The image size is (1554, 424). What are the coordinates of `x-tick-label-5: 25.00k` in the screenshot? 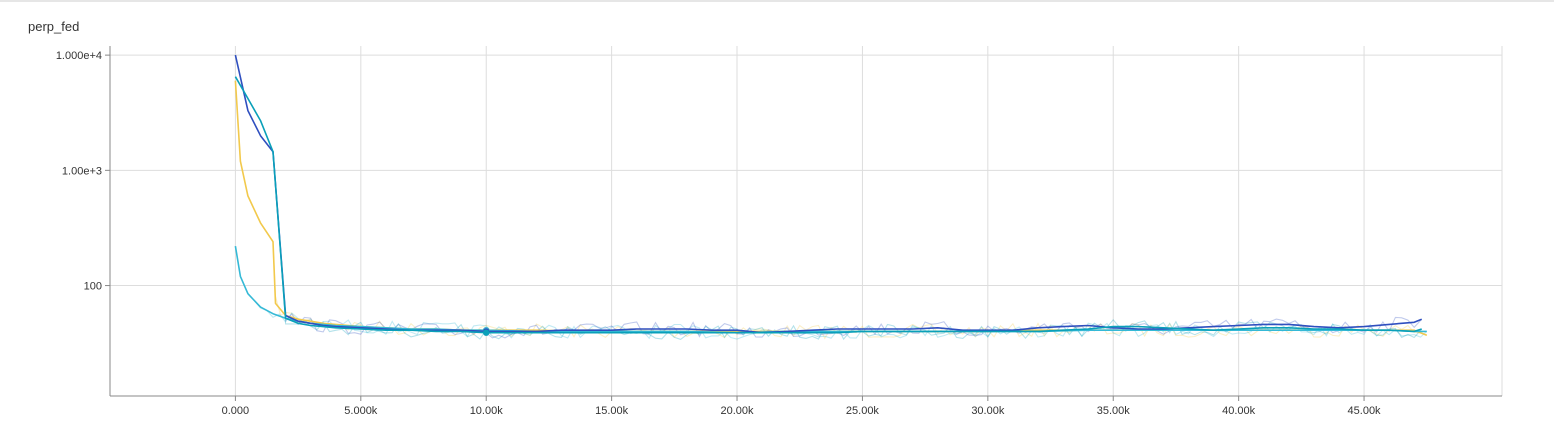 It's located at (863, 411).